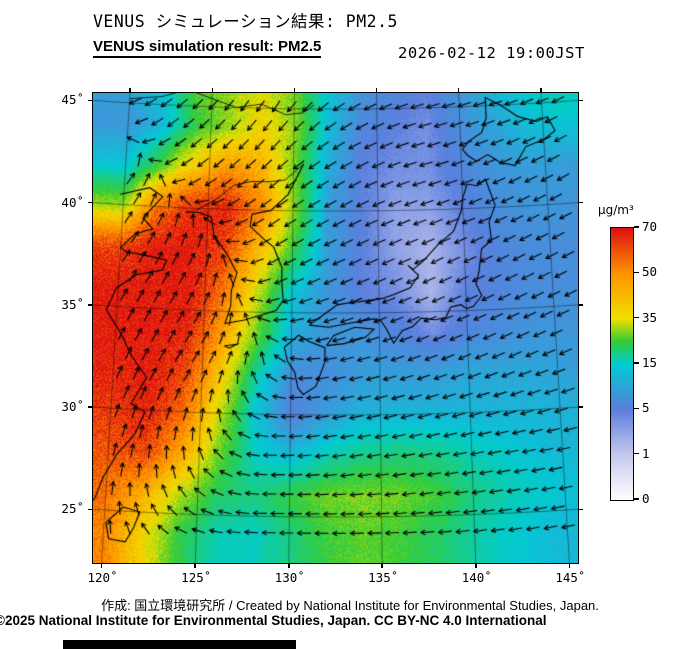 Image resolution: width=700 pixels, height=649 pixels. Describe the element at coordinates (179, 644) in the screenshot. I see `bottom-black-bar` at that location.